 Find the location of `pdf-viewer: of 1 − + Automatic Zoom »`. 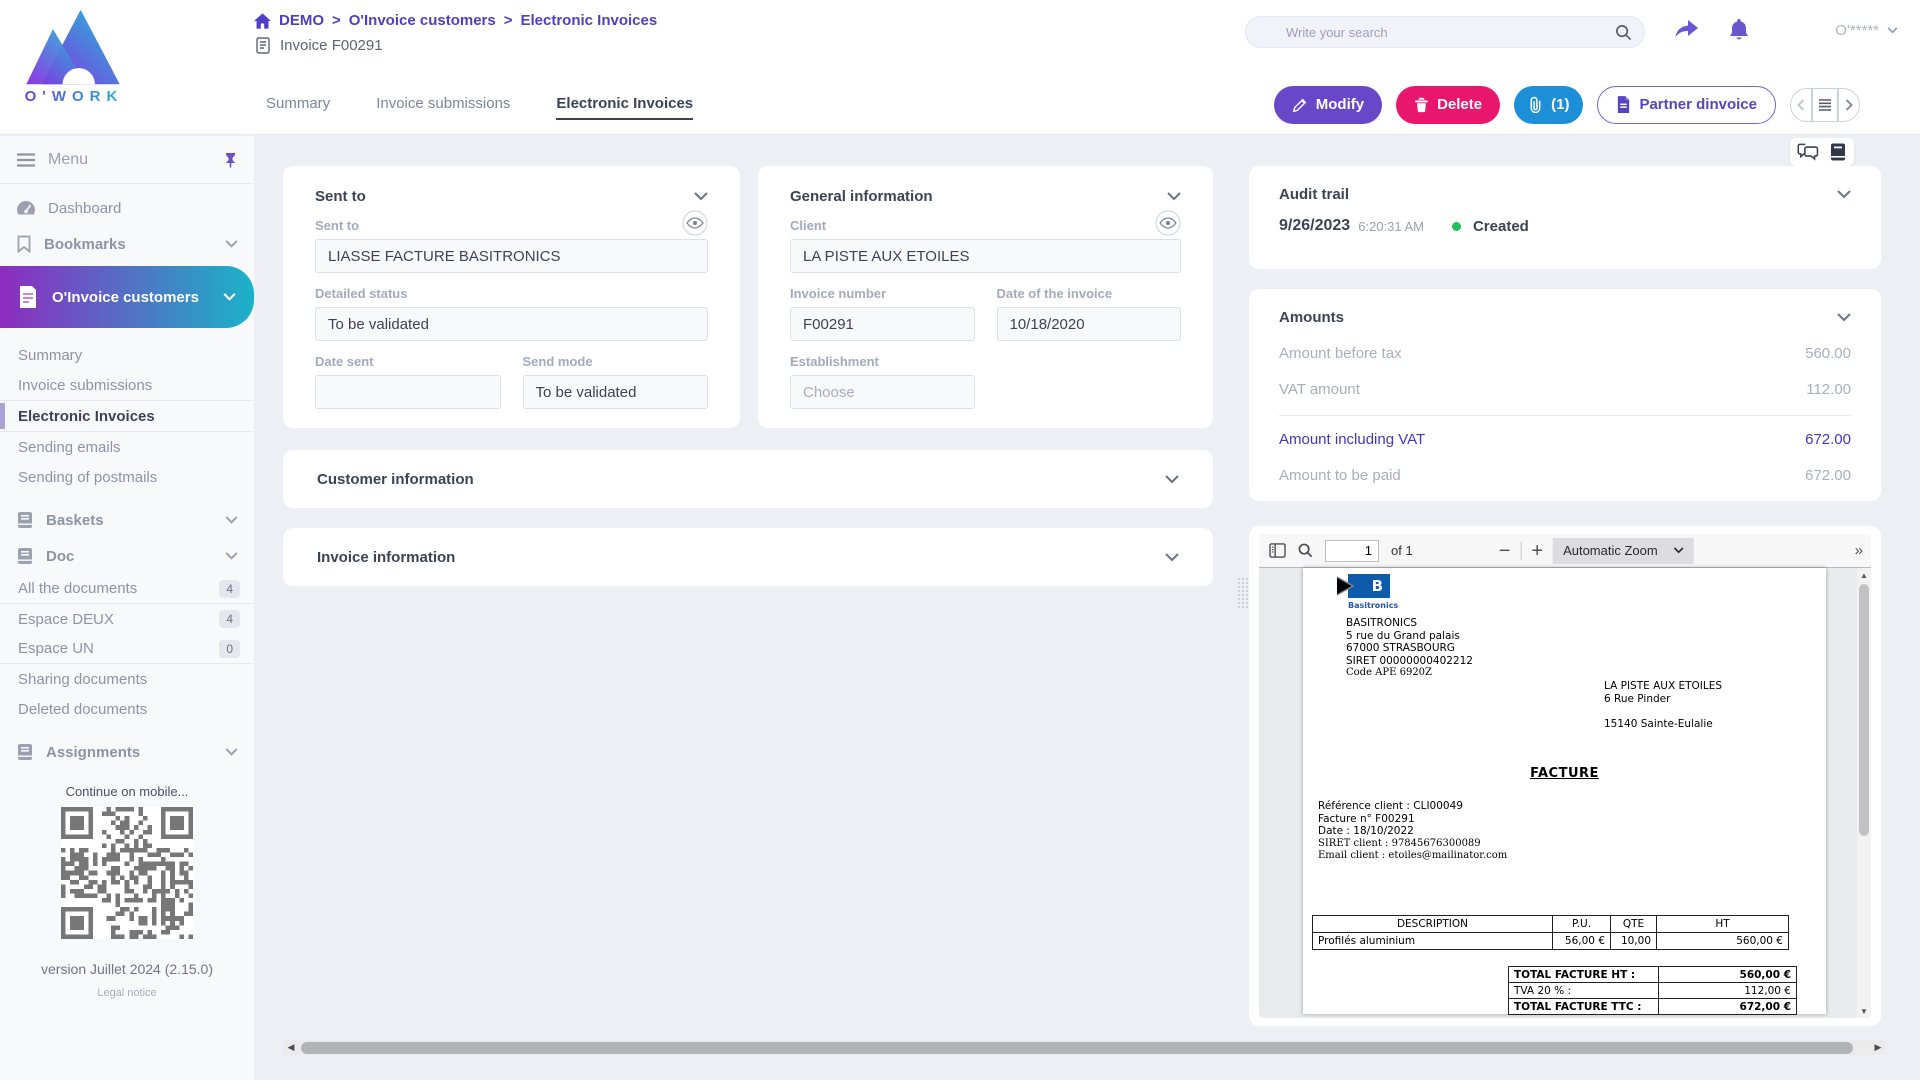

pdf-viewer: of 1 − + Automatic Zoom » is located at coordinates (1565, 776).